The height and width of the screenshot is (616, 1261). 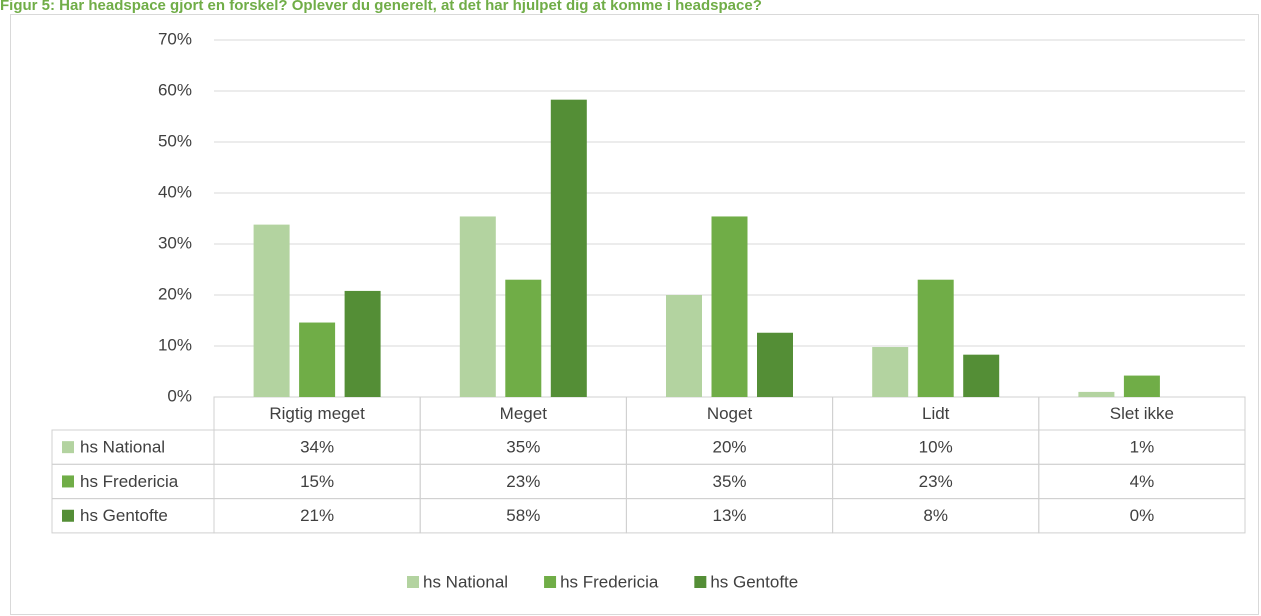 I want to click on table-value: 4%, so click(x=1142, y=481).